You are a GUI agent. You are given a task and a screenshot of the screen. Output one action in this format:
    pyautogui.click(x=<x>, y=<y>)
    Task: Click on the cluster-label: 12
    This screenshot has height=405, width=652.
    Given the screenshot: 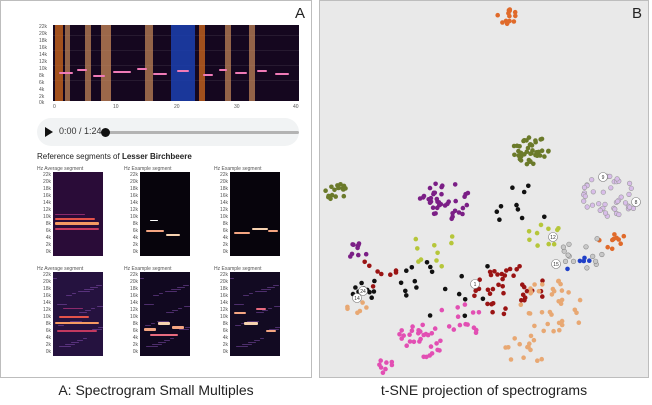 What is the action you would take?
    pyautogui.click(x=553, y=237)
    